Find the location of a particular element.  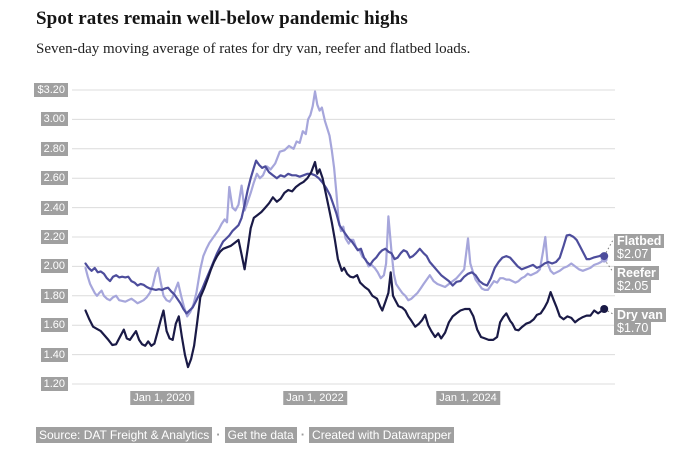

x-axis-tick-label: Jan 1, 2024 is located at coordinates (468, 398).